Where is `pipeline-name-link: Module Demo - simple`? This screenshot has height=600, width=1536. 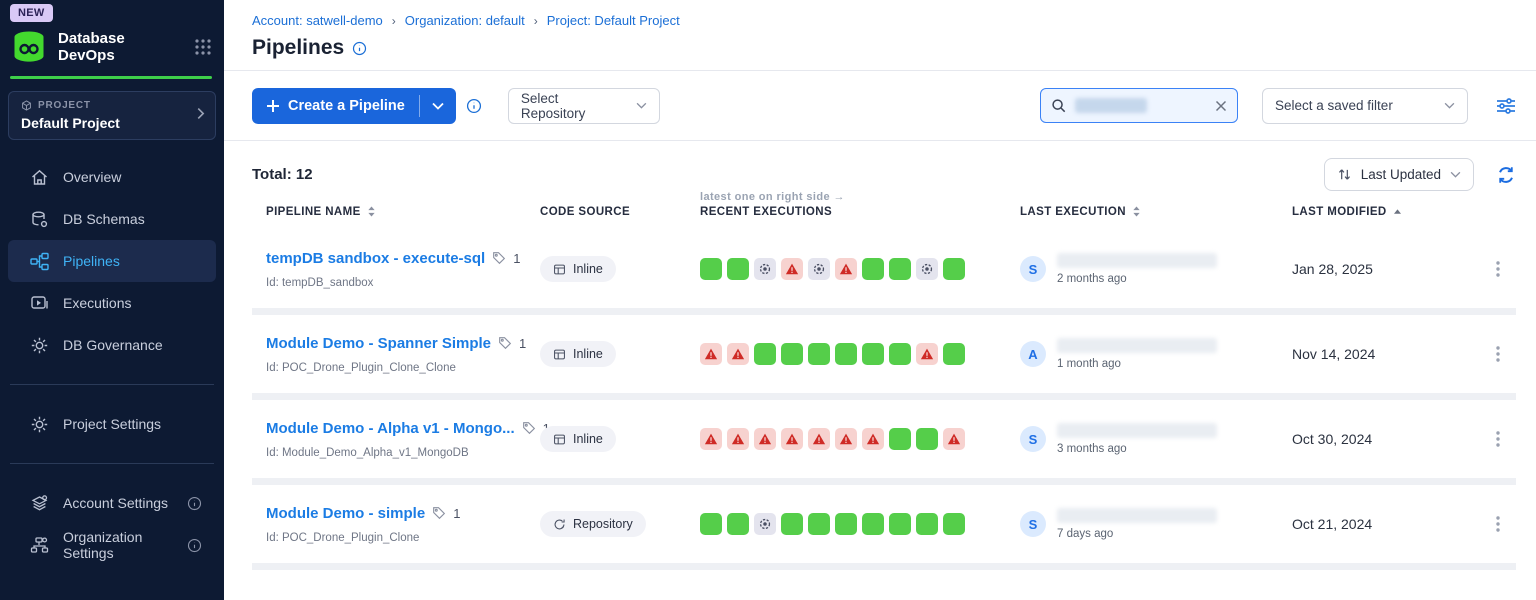
pipeline-name-link: Module Demo - simple is located at coordinates (346, 513).